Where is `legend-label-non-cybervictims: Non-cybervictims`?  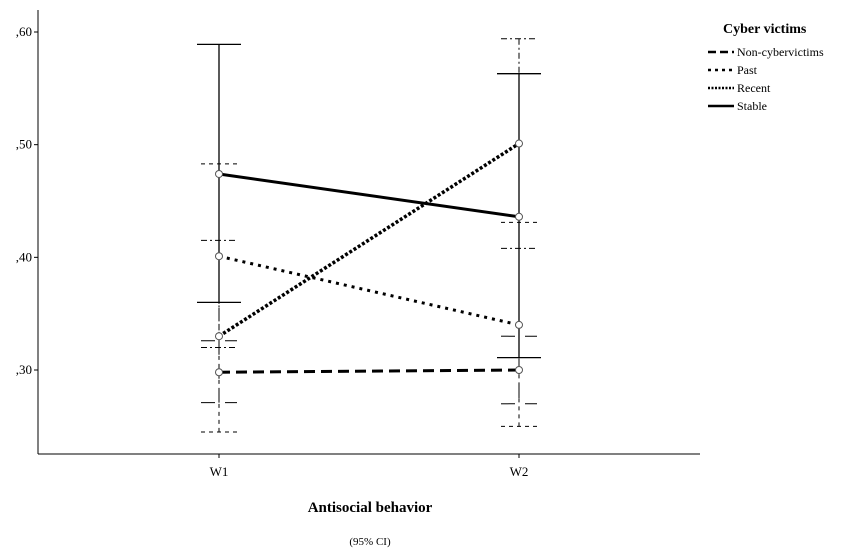 legend-label-non-cybervictims: Non-cybervictims is located at coordinates (780, 52).